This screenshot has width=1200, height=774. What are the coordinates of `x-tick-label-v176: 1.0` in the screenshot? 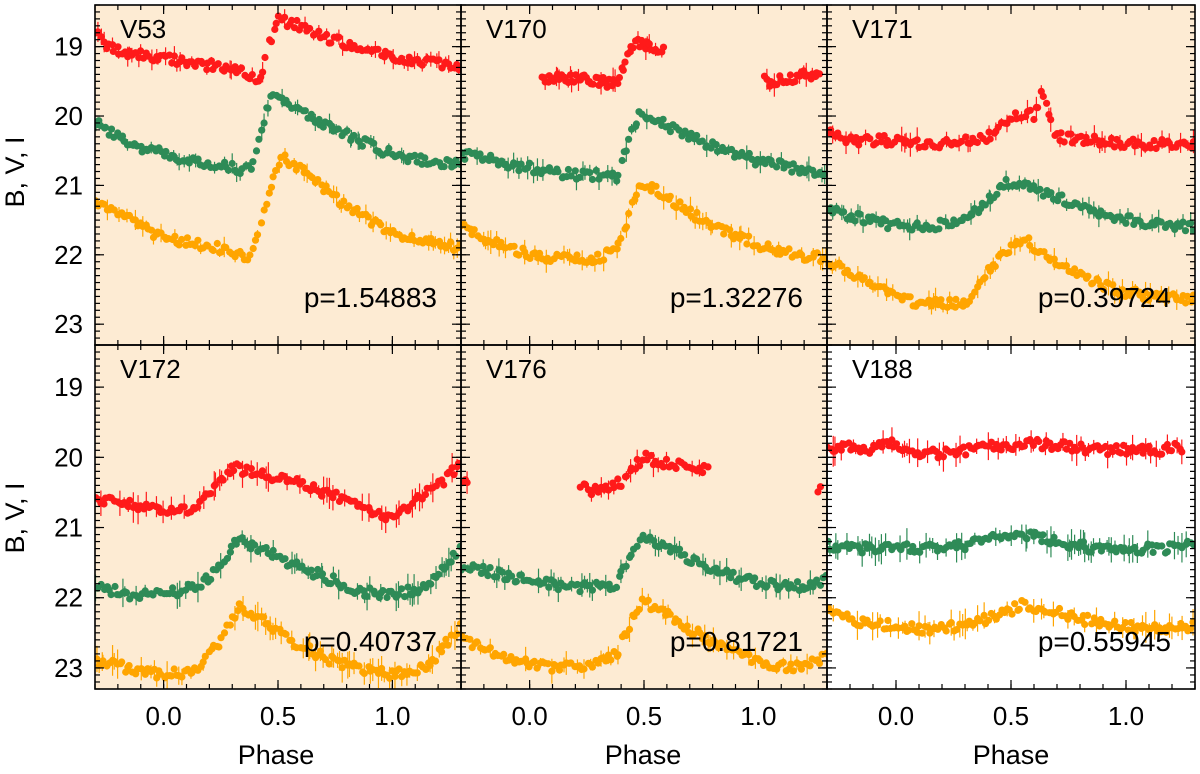 It's located at (758, 716).